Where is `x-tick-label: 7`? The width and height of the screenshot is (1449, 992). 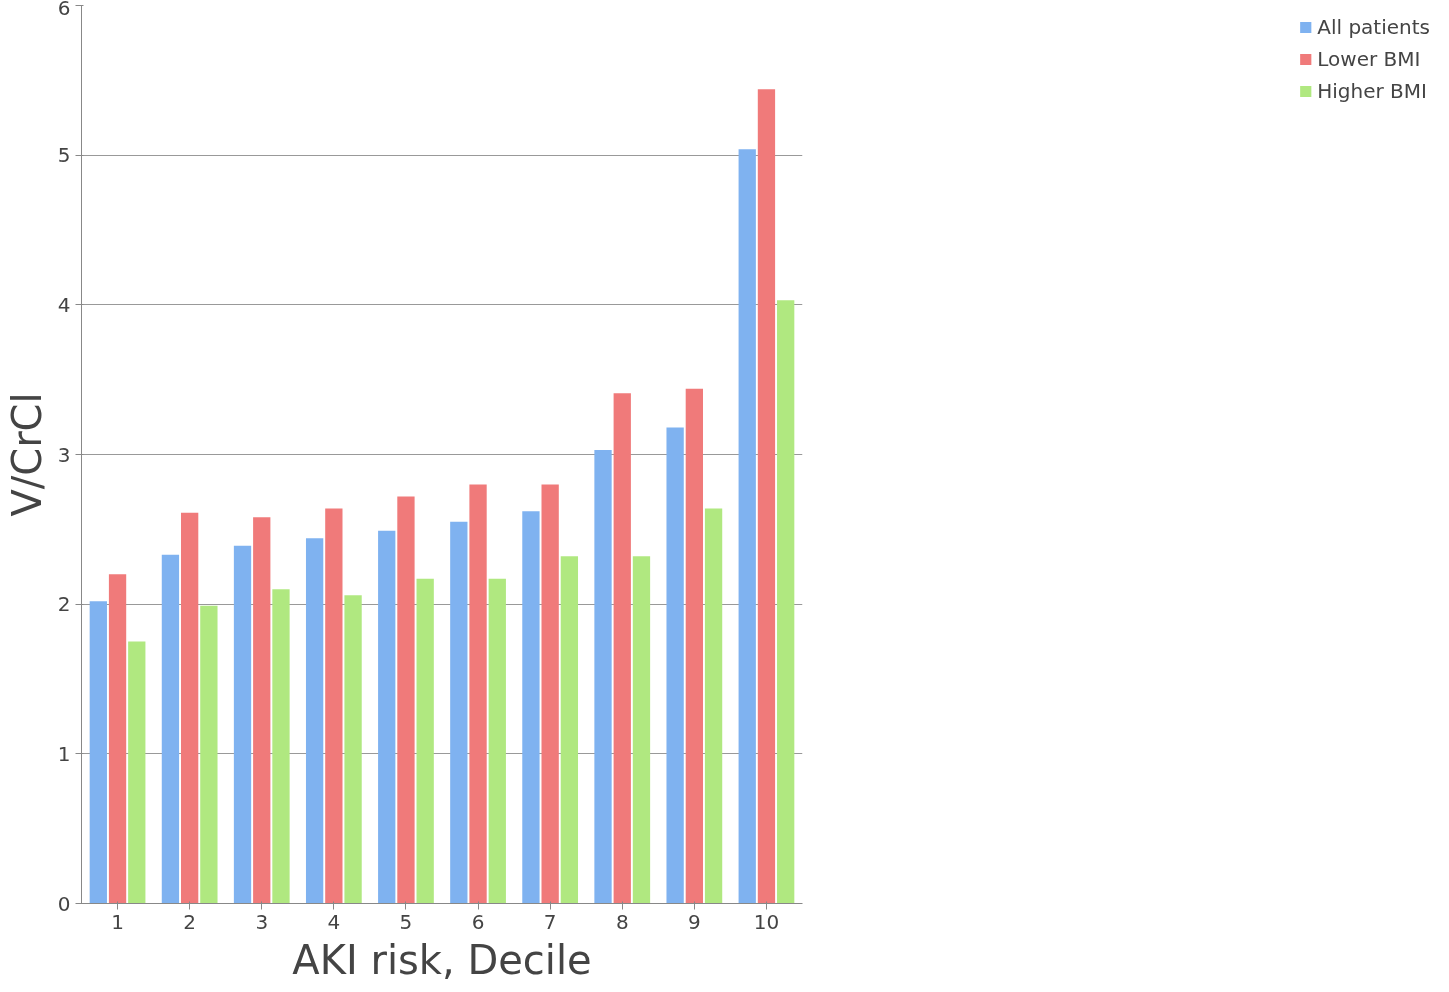
x-tick-label: 7 is located at coordinates (550, 921).